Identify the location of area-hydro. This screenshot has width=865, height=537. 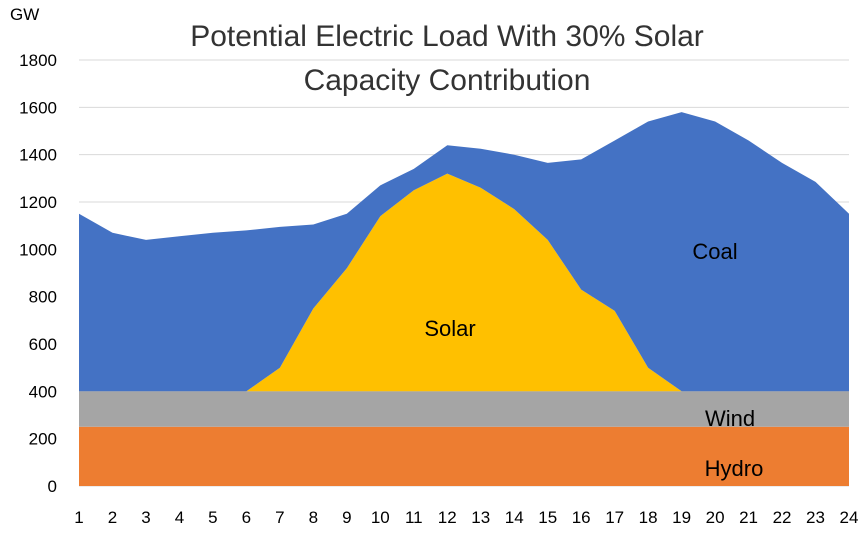
(464, 456).